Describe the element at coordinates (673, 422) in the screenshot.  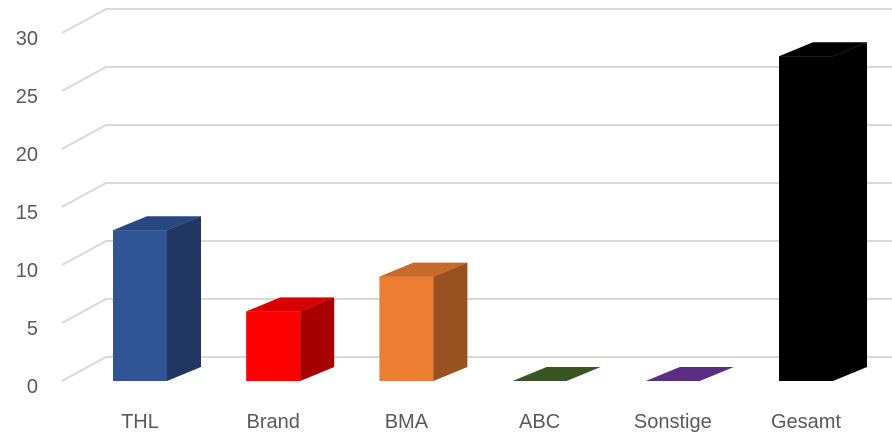
I see `x-category-label: Sonstige` at that location.